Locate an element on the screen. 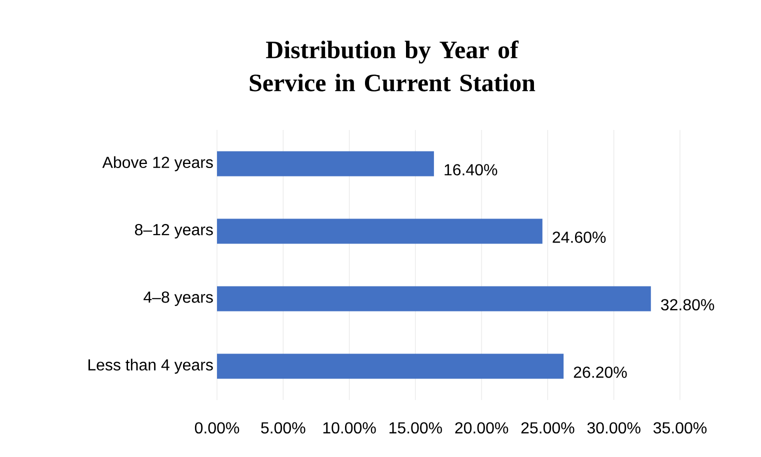 Image resolution: width=761 pixels, height=457 pixels. y-tick-label: 8–12 years is located at coordinates (174, 231).